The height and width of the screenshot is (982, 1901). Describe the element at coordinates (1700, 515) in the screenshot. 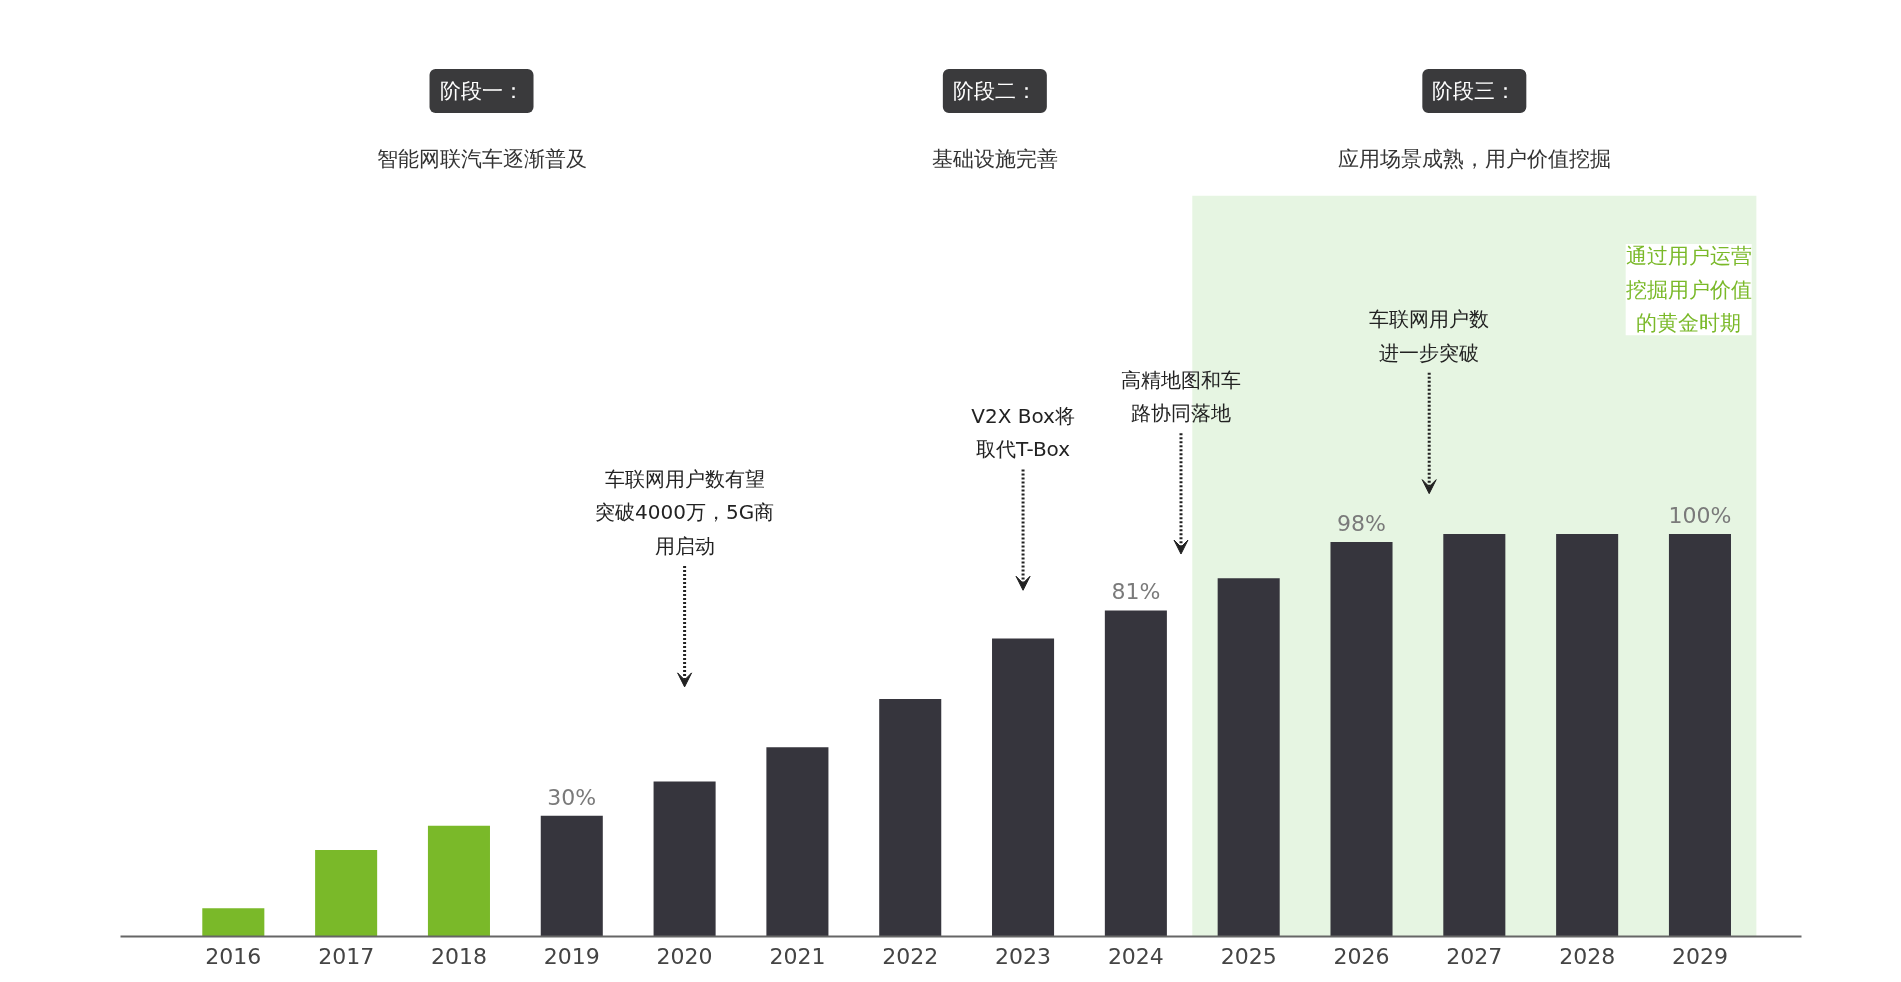

I see `data-label: 100%` at that location.